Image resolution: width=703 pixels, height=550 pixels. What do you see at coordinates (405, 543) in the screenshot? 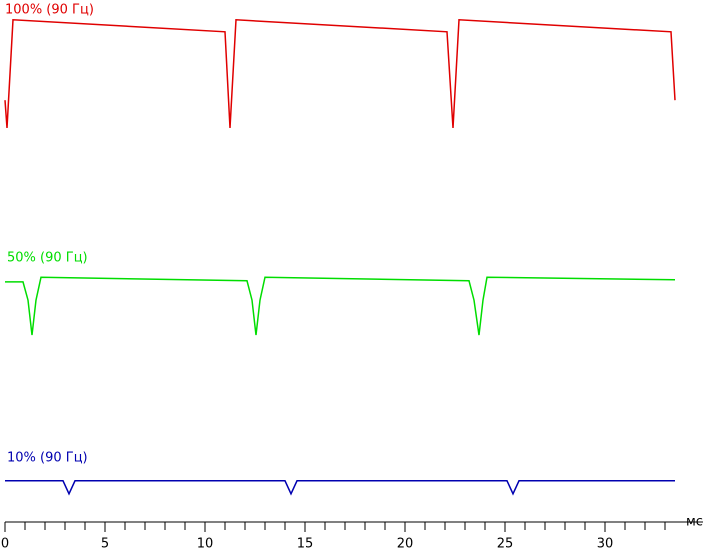
I see `x-tick-label: 20` at bounding box center [405, 543].